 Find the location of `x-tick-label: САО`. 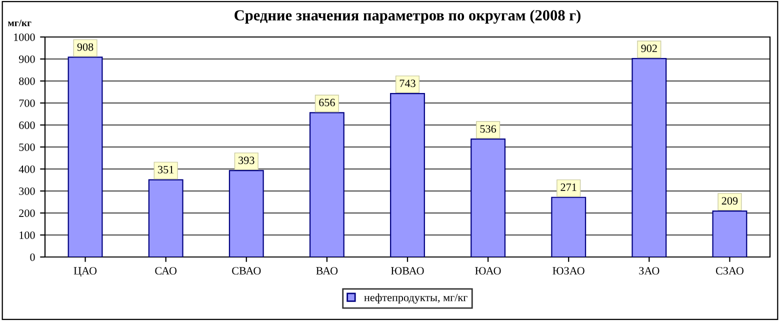

x-tick-label: САО is located at coordinates (166, 271).